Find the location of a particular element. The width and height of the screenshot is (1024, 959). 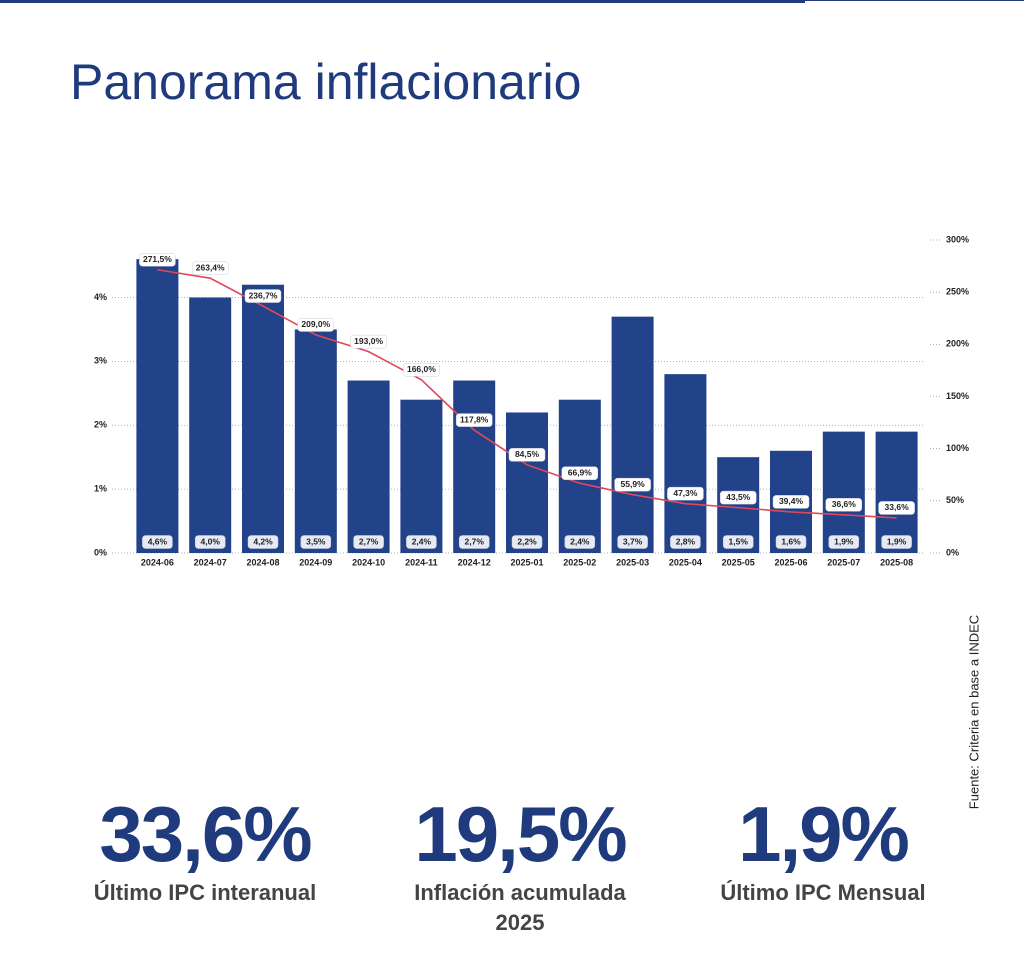

value-label: 1,6% is located at coordinates (791, 541).